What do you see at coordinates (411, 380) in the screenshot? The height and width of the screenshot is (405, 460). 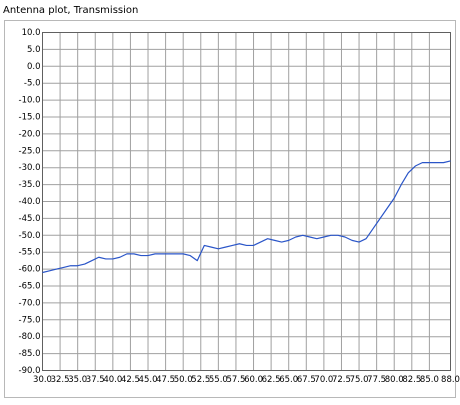 I see `x-tick-label: 82.5` at bounding box center [411, 380].